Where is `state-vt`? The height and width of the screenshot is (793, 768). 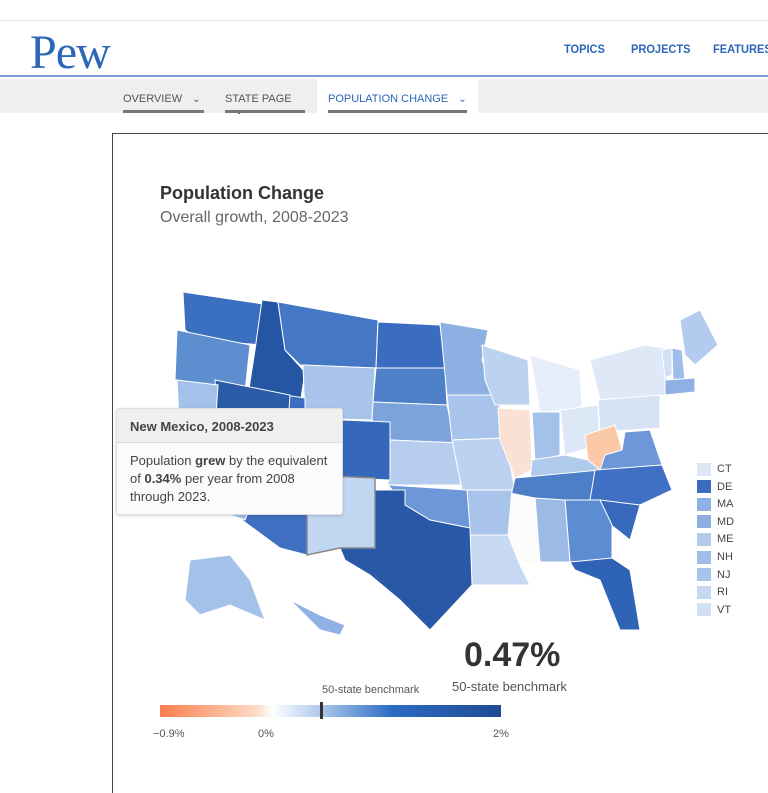 state-vt is located at coordinates (667, 363).